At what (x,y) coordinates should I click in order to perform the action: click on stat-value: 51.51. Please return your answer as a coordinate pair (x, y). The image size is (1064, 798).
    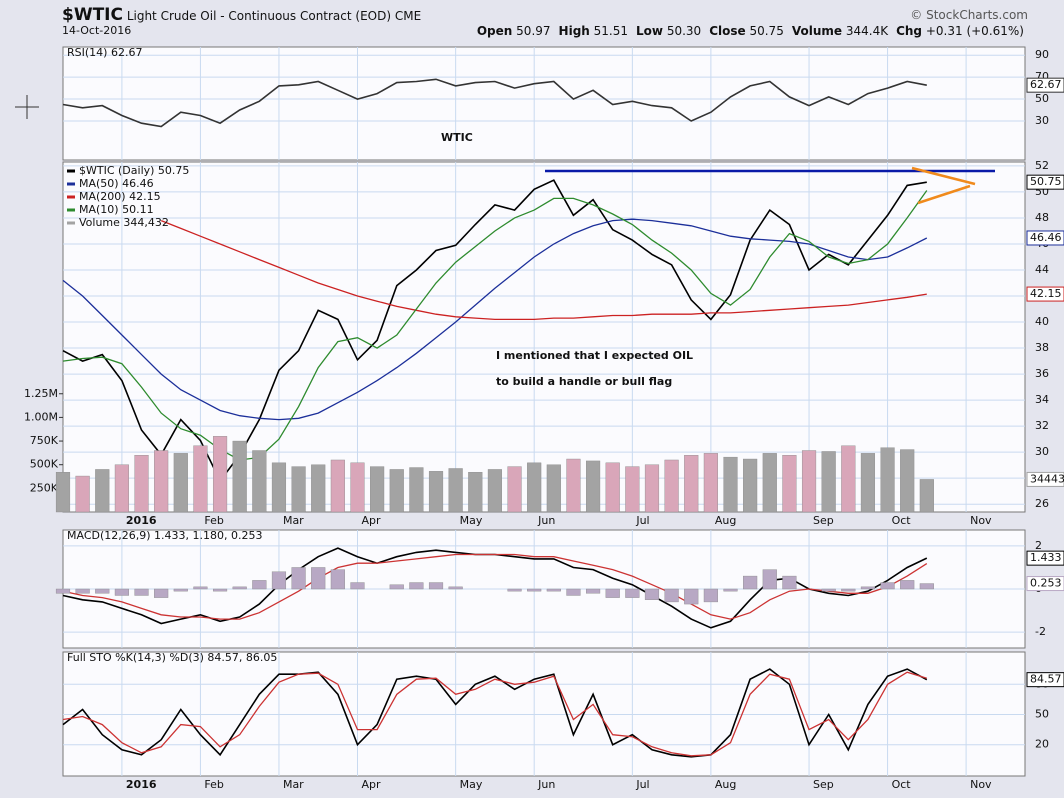
    Looking at the image, I should click on (611, 31).